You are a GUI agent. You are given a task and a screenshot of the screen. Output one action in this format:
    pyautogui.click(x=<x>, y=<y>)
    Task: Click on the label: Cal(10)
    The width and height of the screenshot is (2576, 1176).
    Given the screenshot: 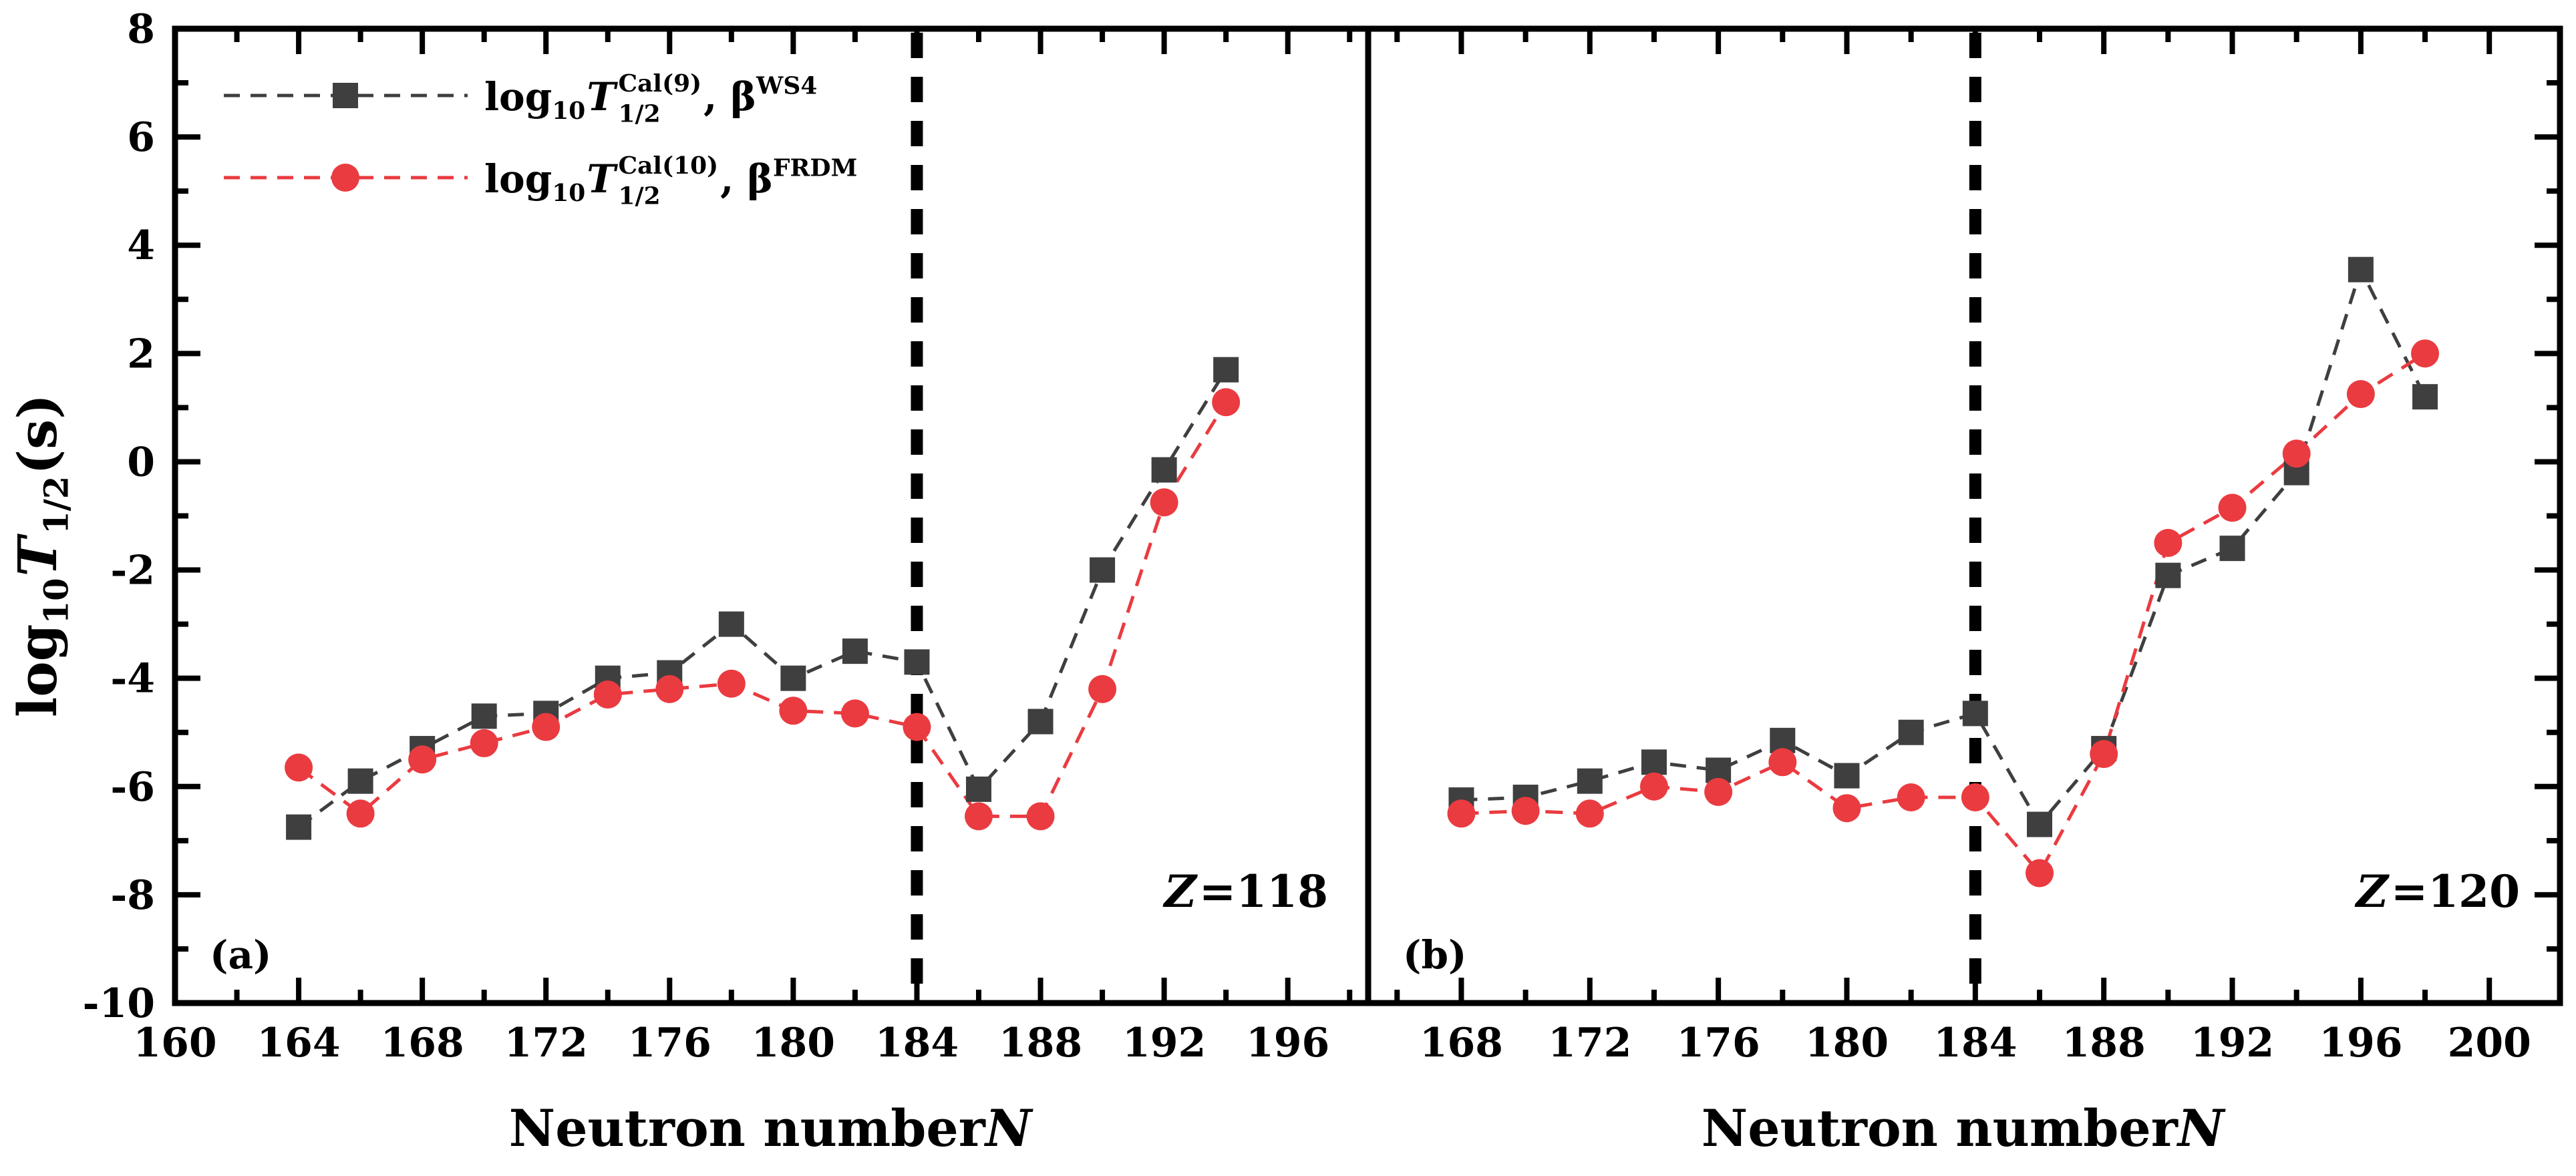 What is the action you would take?
    pyautogui.click(x=669, y=166)
    